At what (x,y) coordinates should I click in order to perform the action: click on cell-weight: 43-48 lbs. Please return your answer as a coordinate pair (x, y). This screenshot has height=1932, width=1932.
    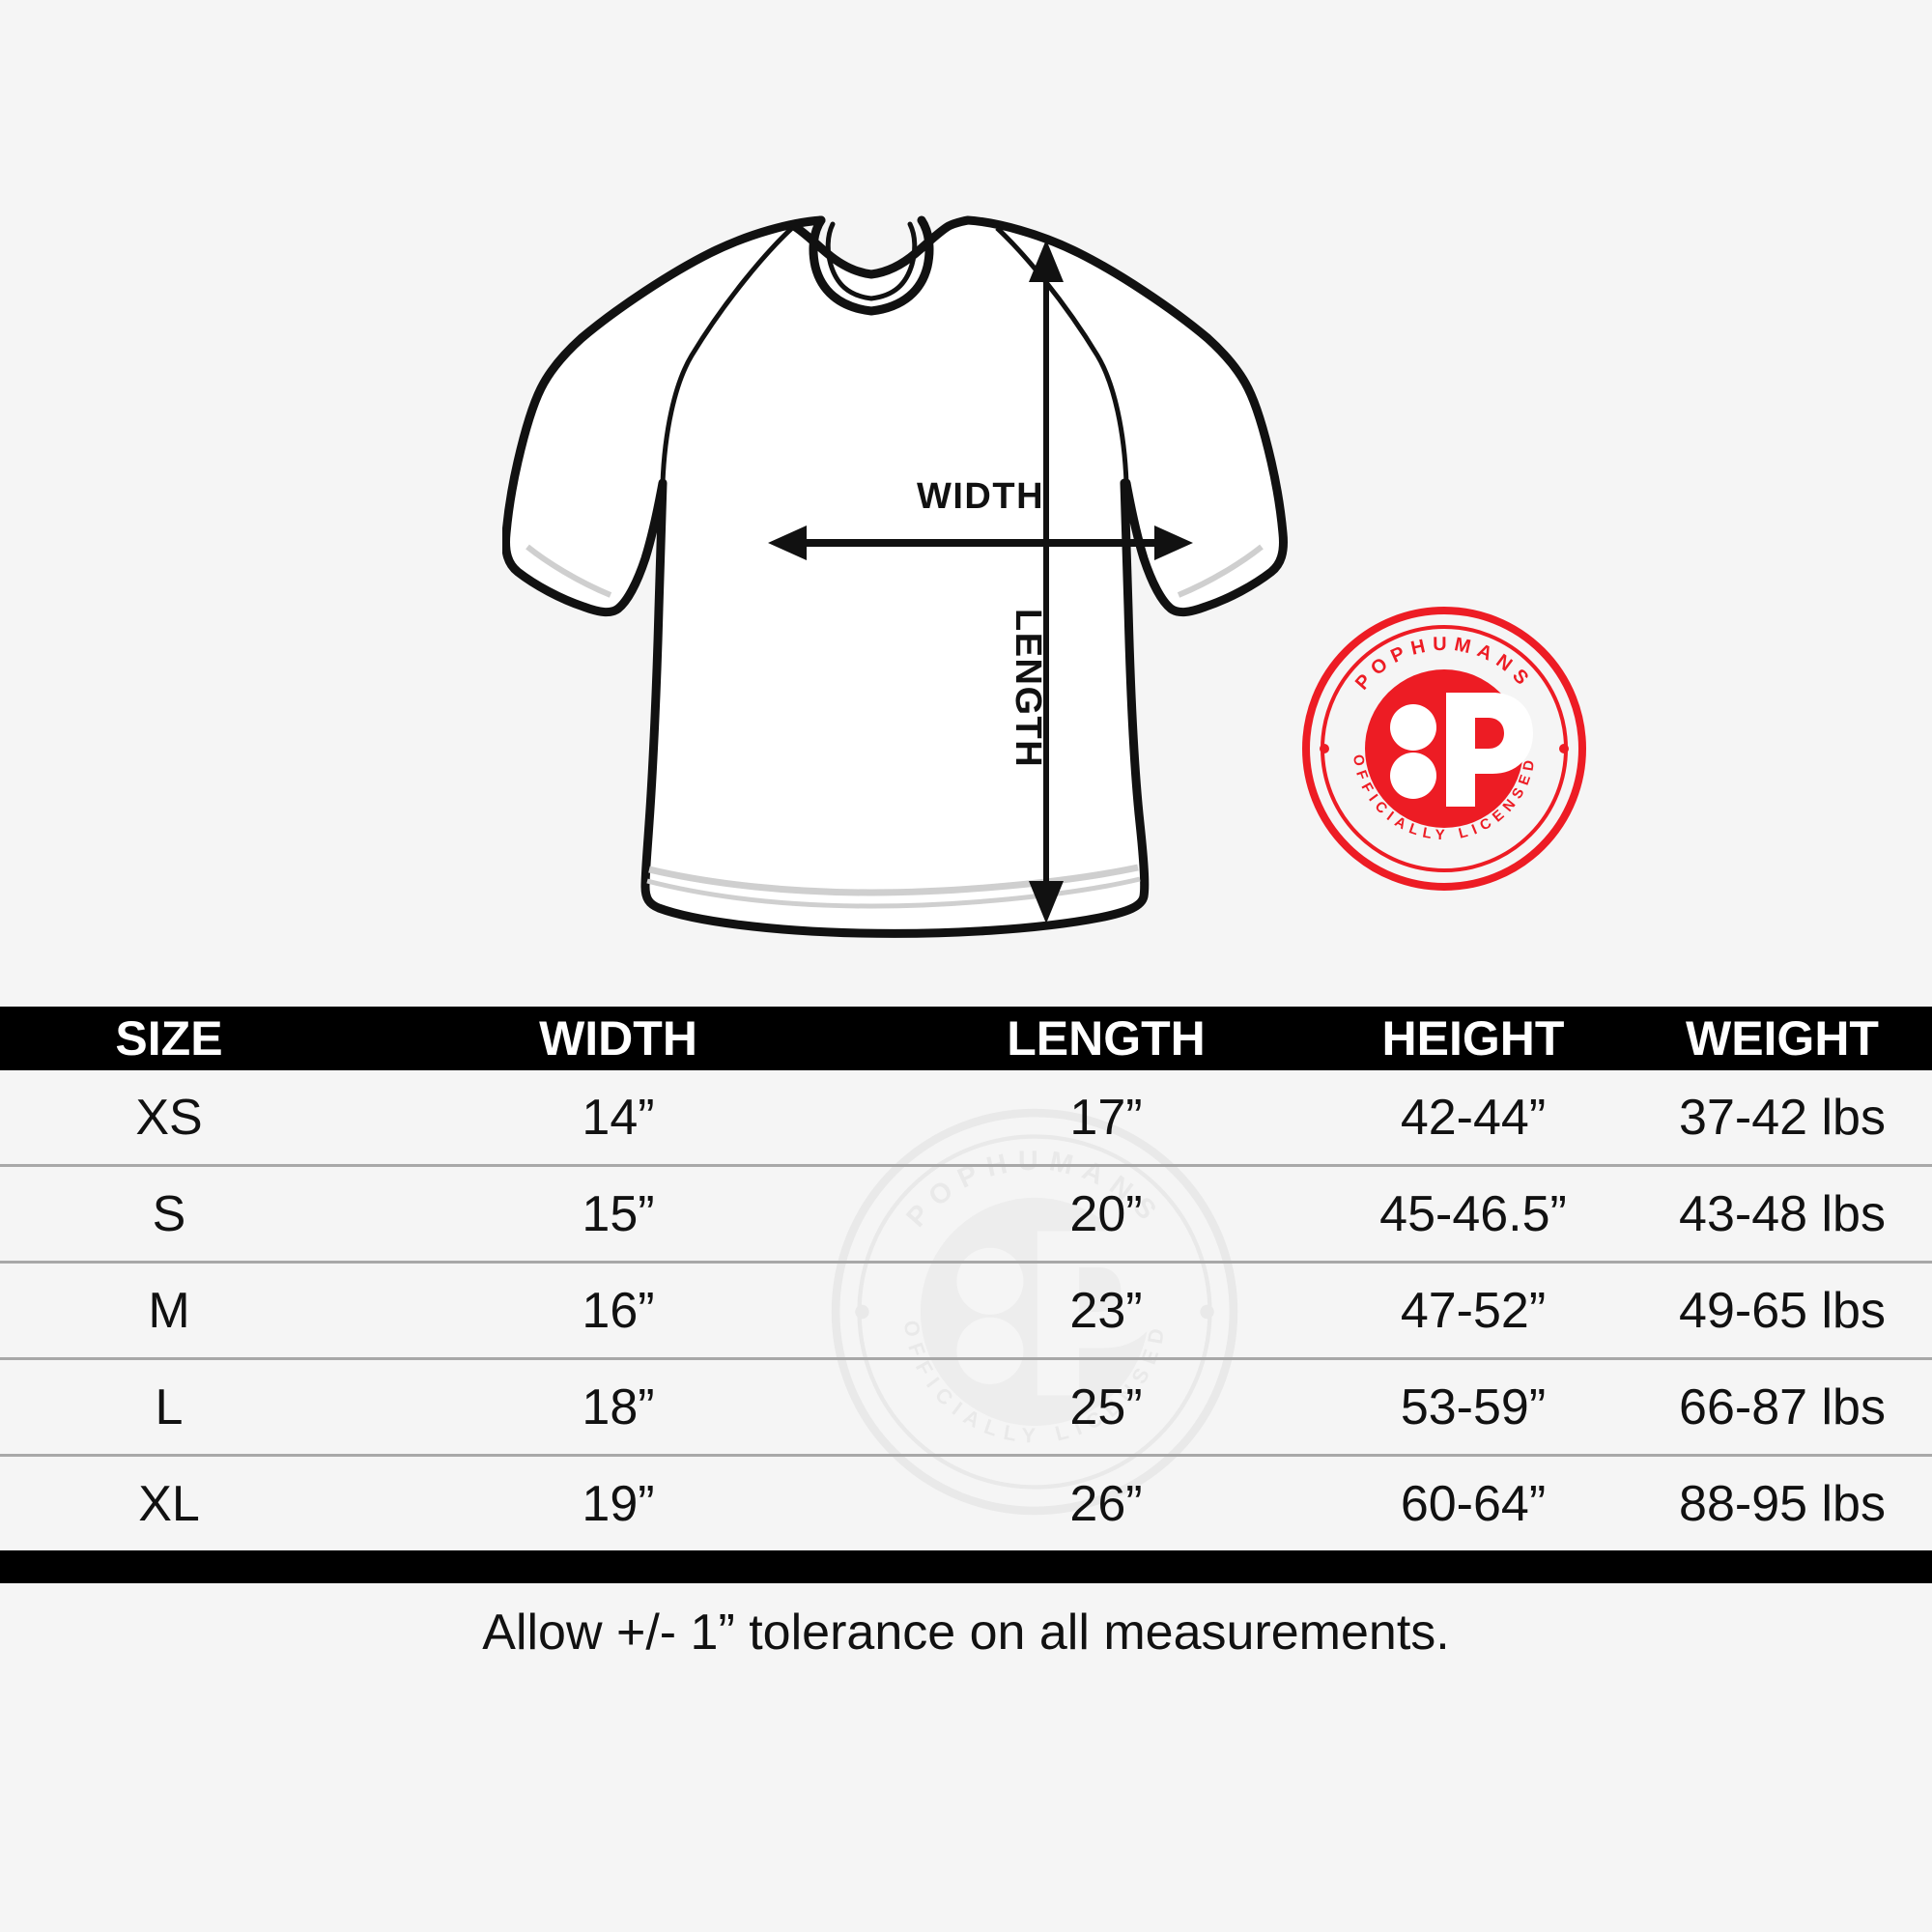
    Looking at the image, I should click on (1782, 1214).